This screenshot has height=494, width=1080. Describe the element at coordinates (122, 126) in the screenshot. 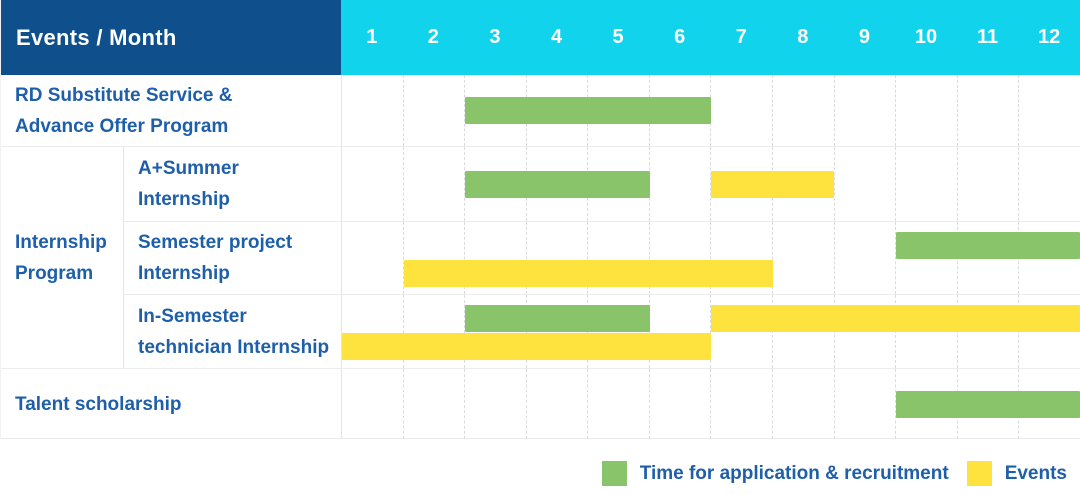

I see `row-label-line: Advance Offer Program` at that location.